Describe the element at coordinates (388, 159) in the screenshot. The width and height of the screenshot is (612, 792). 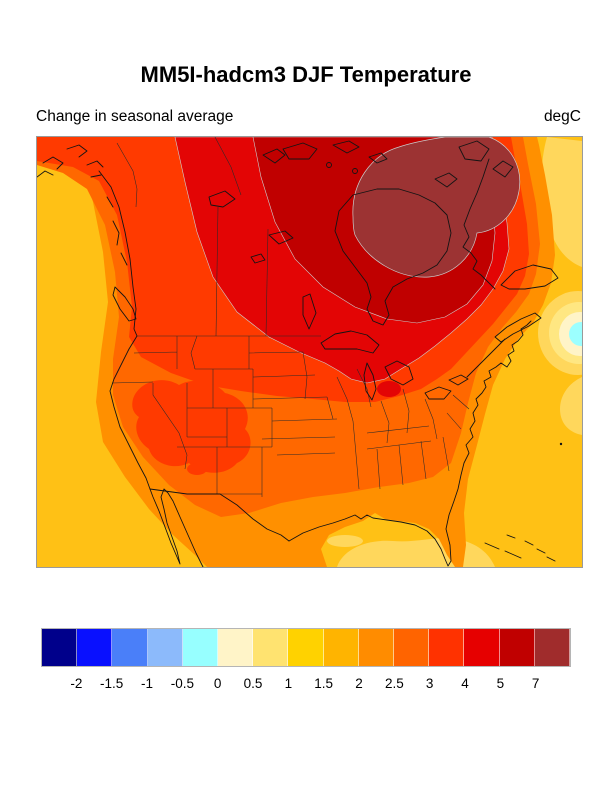
I see `arctic-islands` at that location.